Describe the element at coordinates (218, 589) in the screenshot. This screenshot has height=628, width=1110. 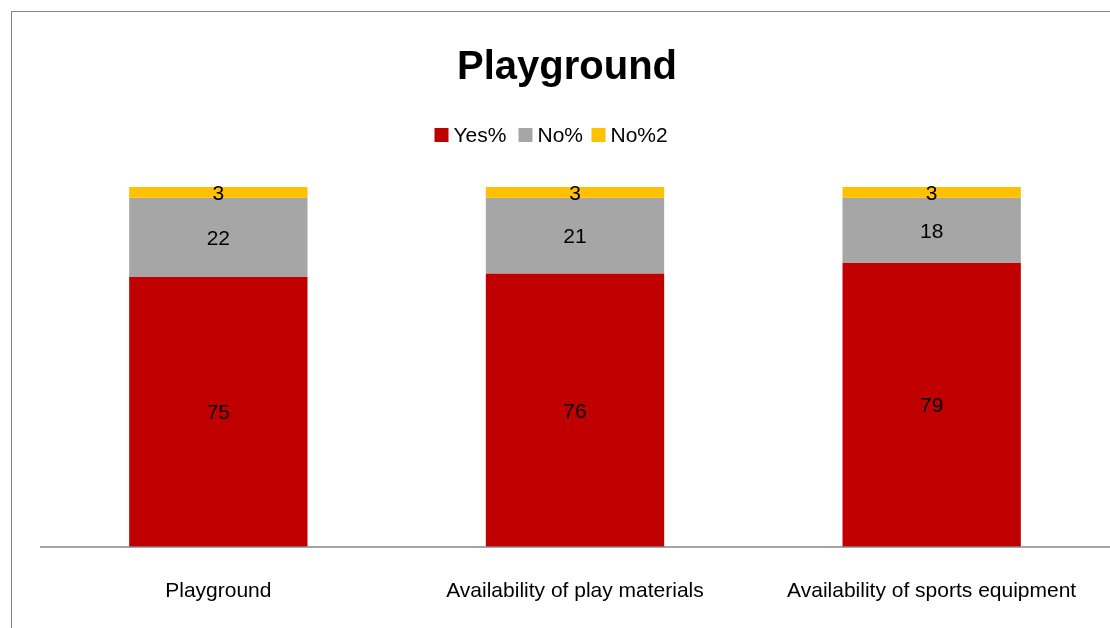
I see `x-tick-label: Playground` at that location.